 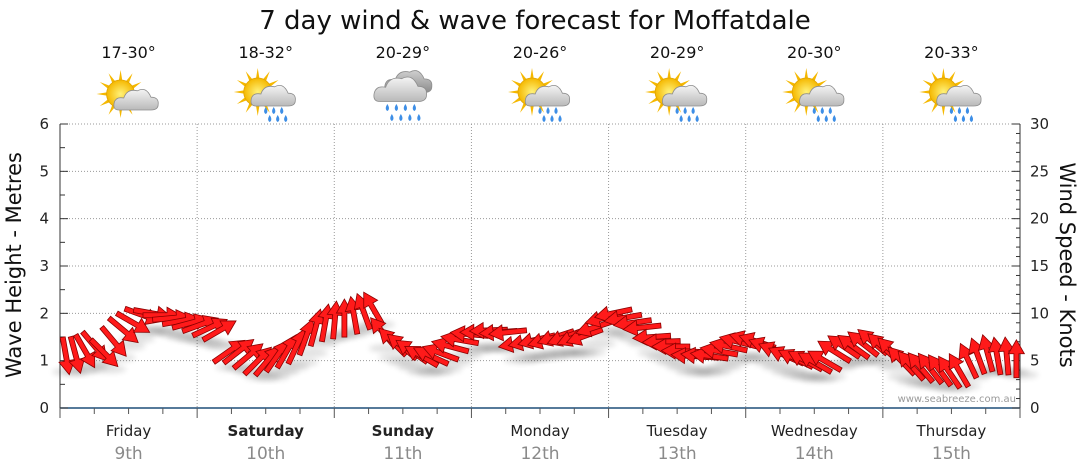 I want to click on temperature-label: 20-30°, so click(x=814, y=52).